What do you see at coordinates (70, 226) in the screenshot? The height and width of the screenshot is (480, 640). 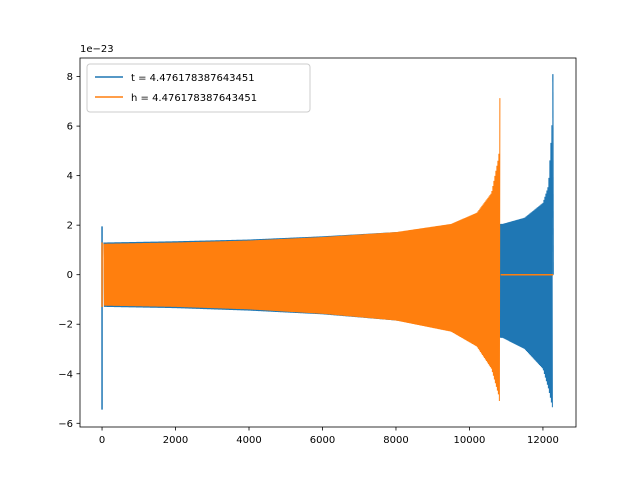 I see `y-tick-label: 2` at bounding box center [70, 226].